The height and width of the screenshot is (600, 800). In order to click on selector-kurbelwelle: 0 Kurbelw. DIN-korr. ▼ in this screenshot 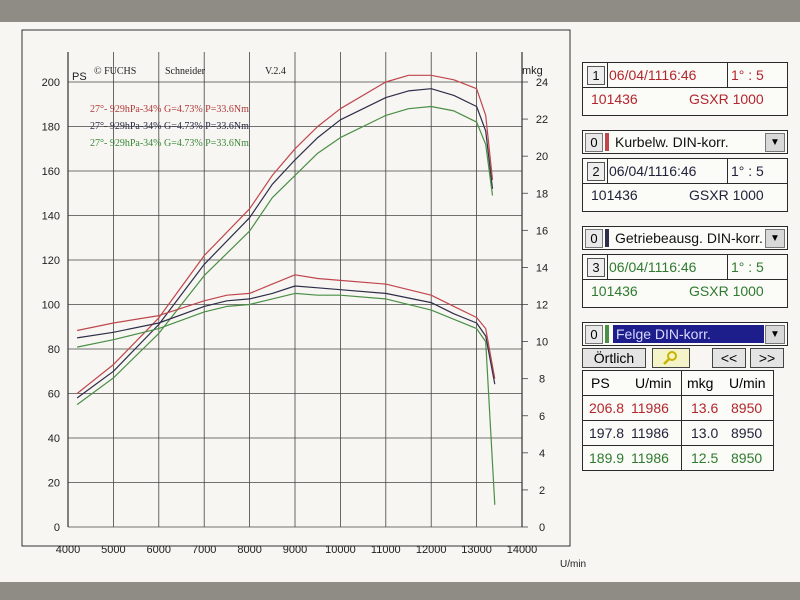, I will do `click(685, 142)`.